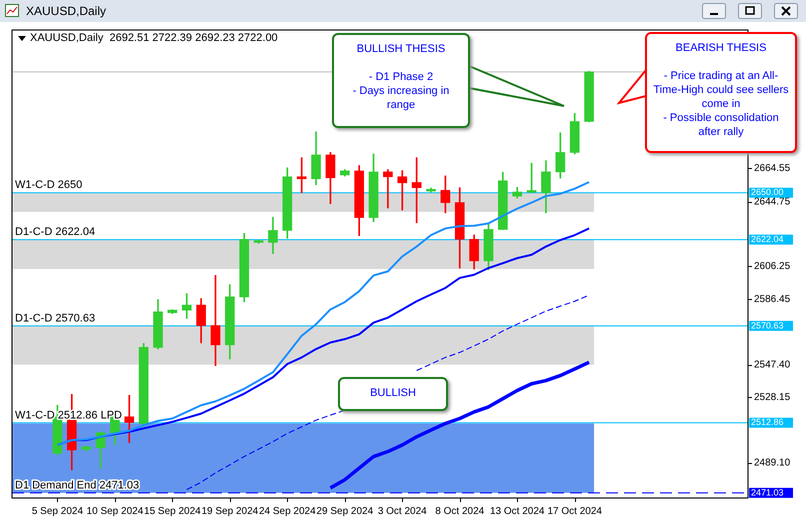 The height and width of the screenshot is (525, 806). Describe the element at coordinates (767, 192) in the screenshot. I see `text: 2650.00` at that location.